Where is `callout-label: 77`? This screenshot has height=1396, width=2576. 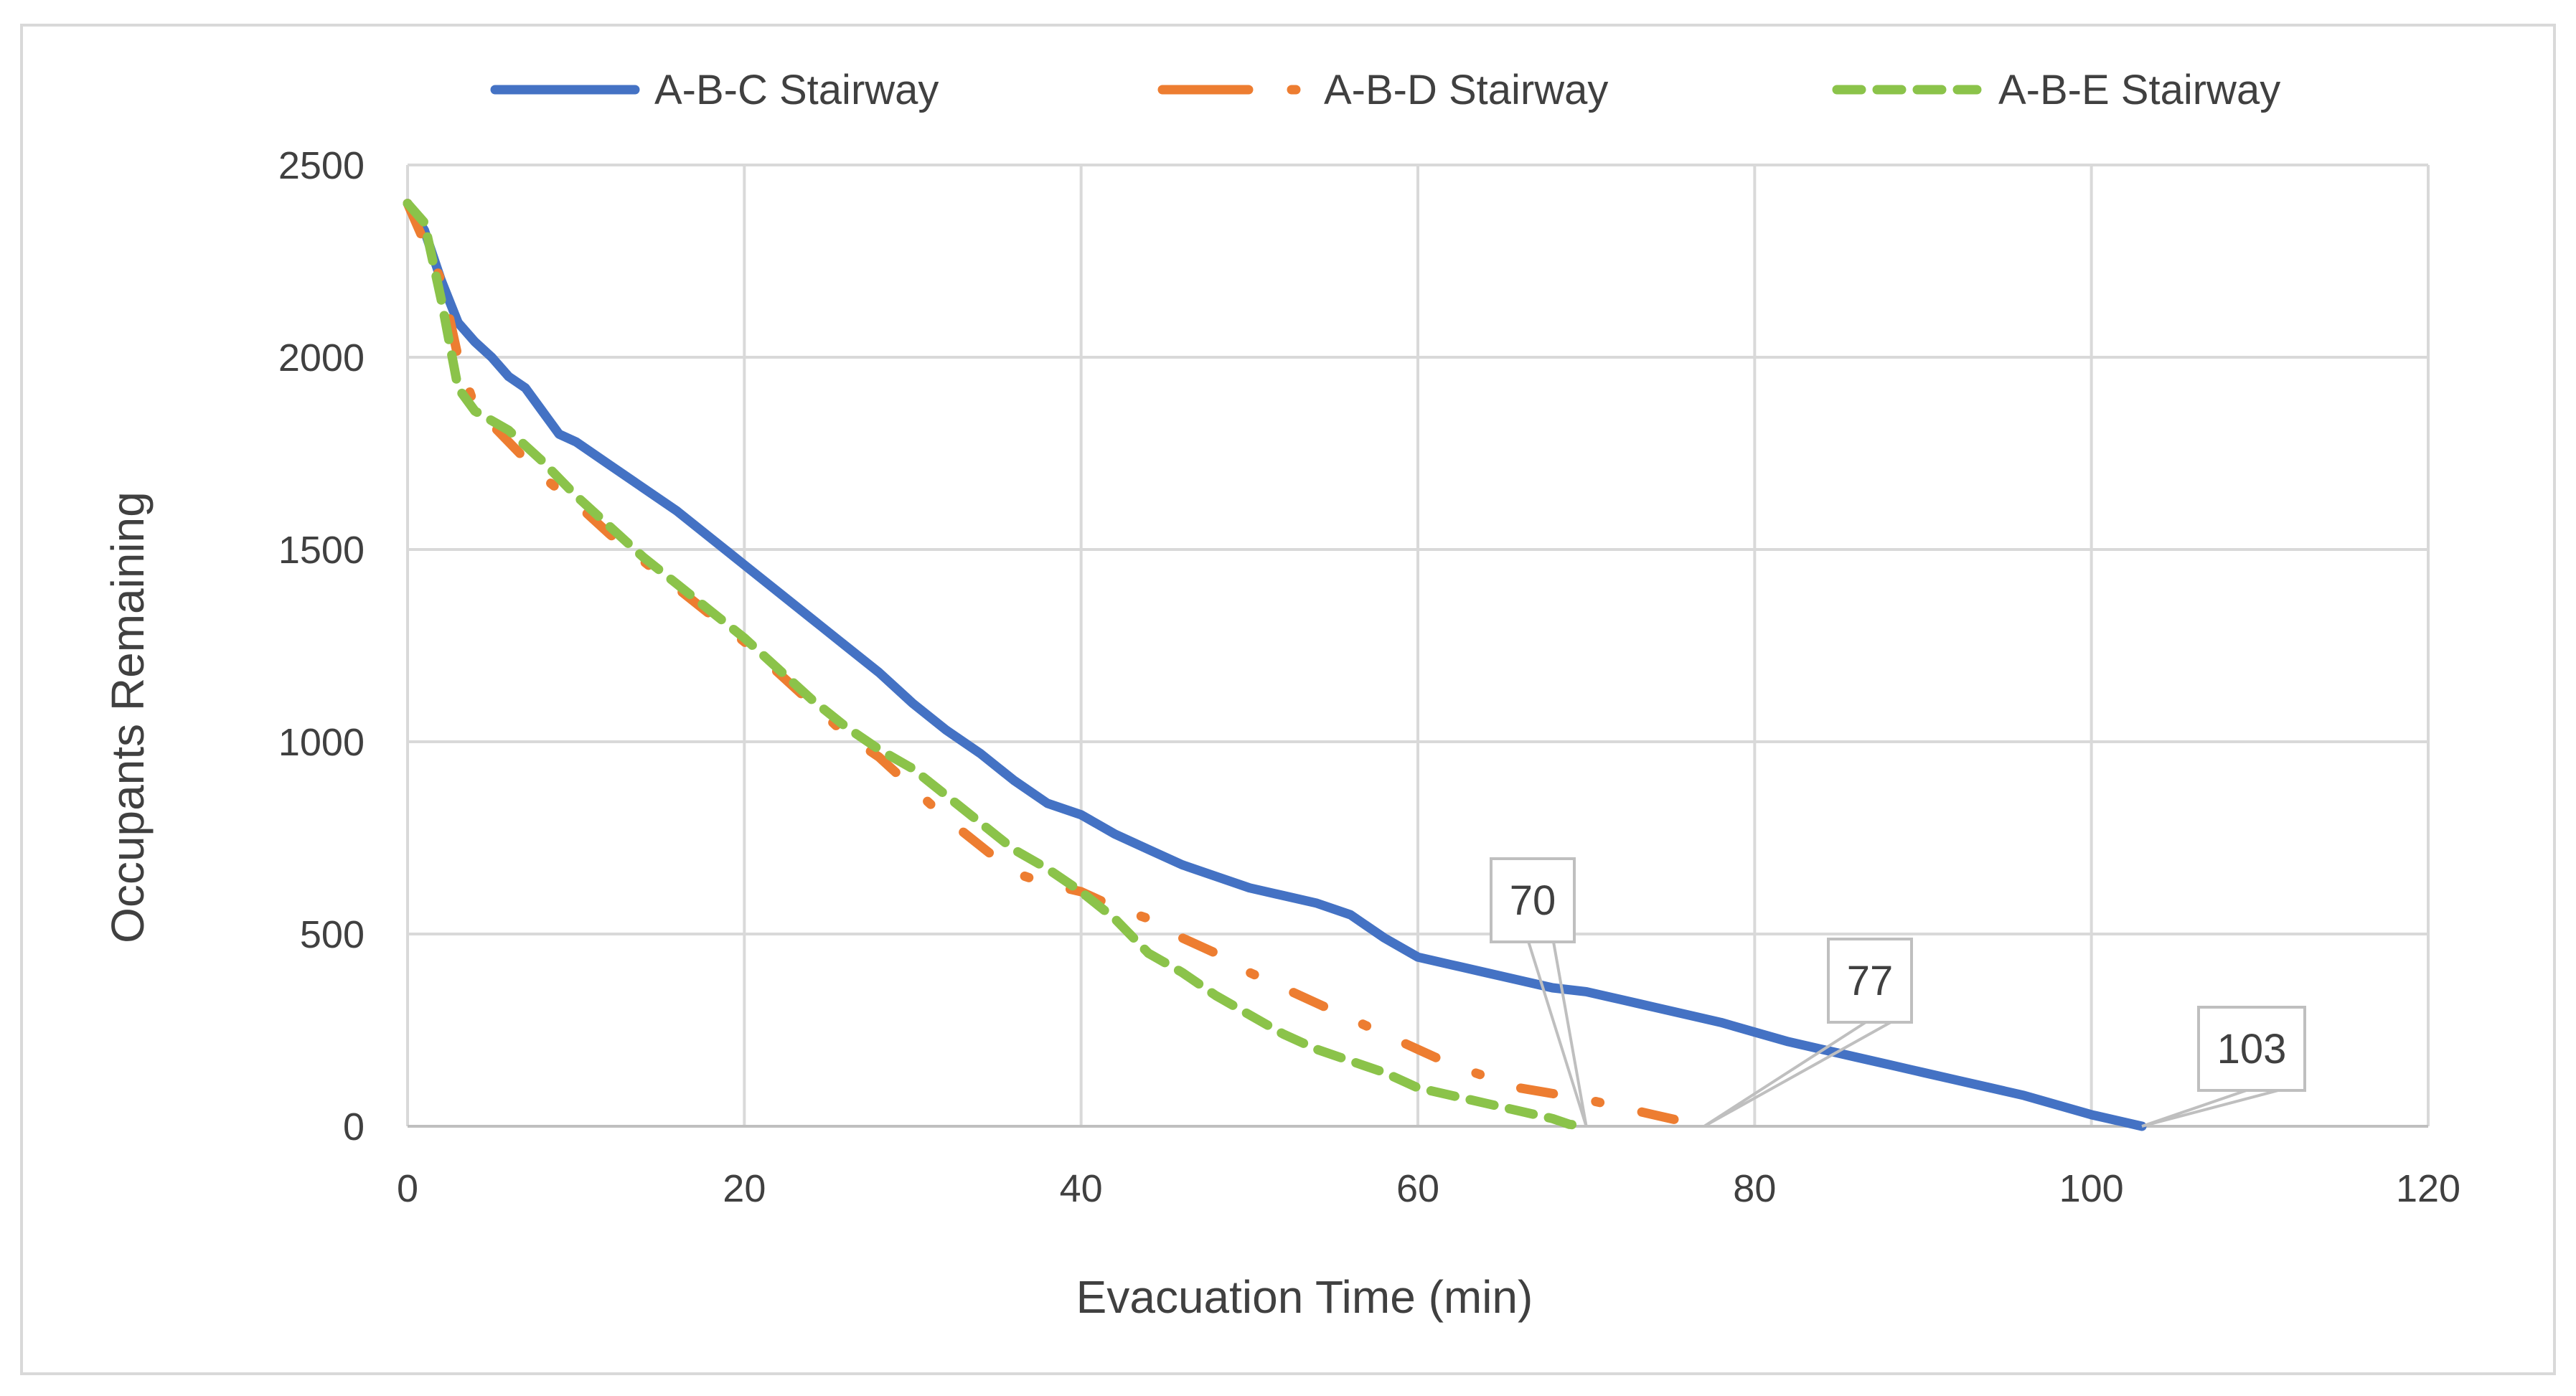 callout-label: 77 is located at coordinates (1870, 981).